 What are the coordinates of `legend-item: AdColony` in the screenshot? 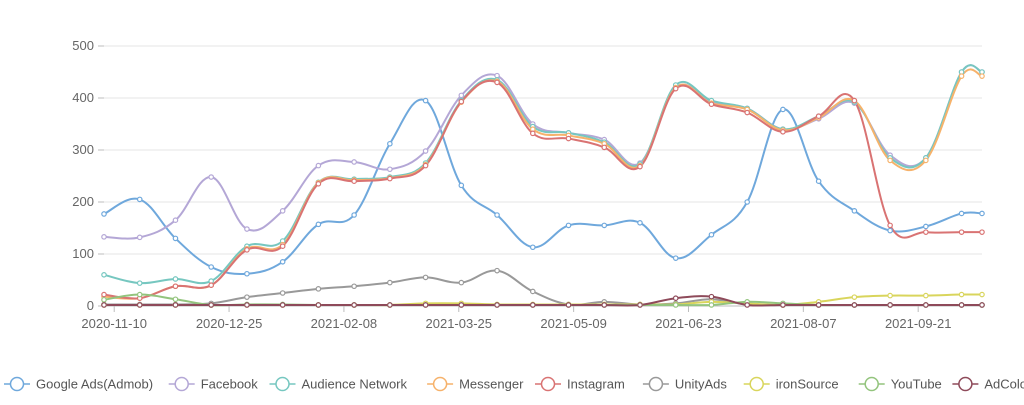 It's located at (988, 384).